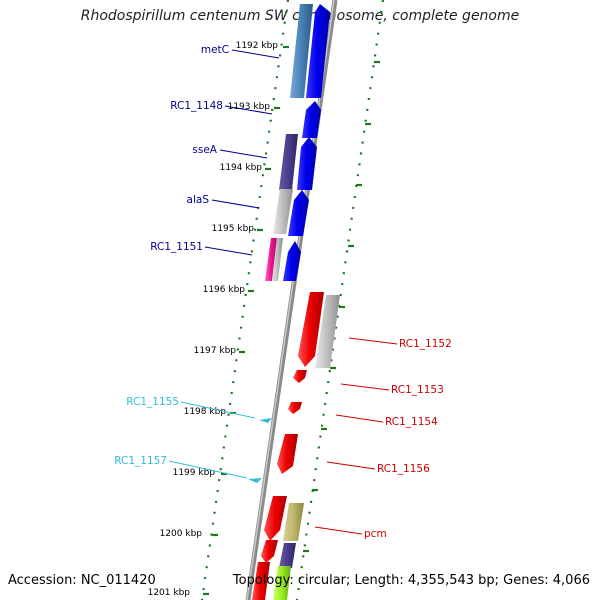 This screenshot has width=600, height=600. What do you see at coordinates (275, 518) in the screenshot?
I see `gene-arrow-pcm` at bounding box center [275, 518].